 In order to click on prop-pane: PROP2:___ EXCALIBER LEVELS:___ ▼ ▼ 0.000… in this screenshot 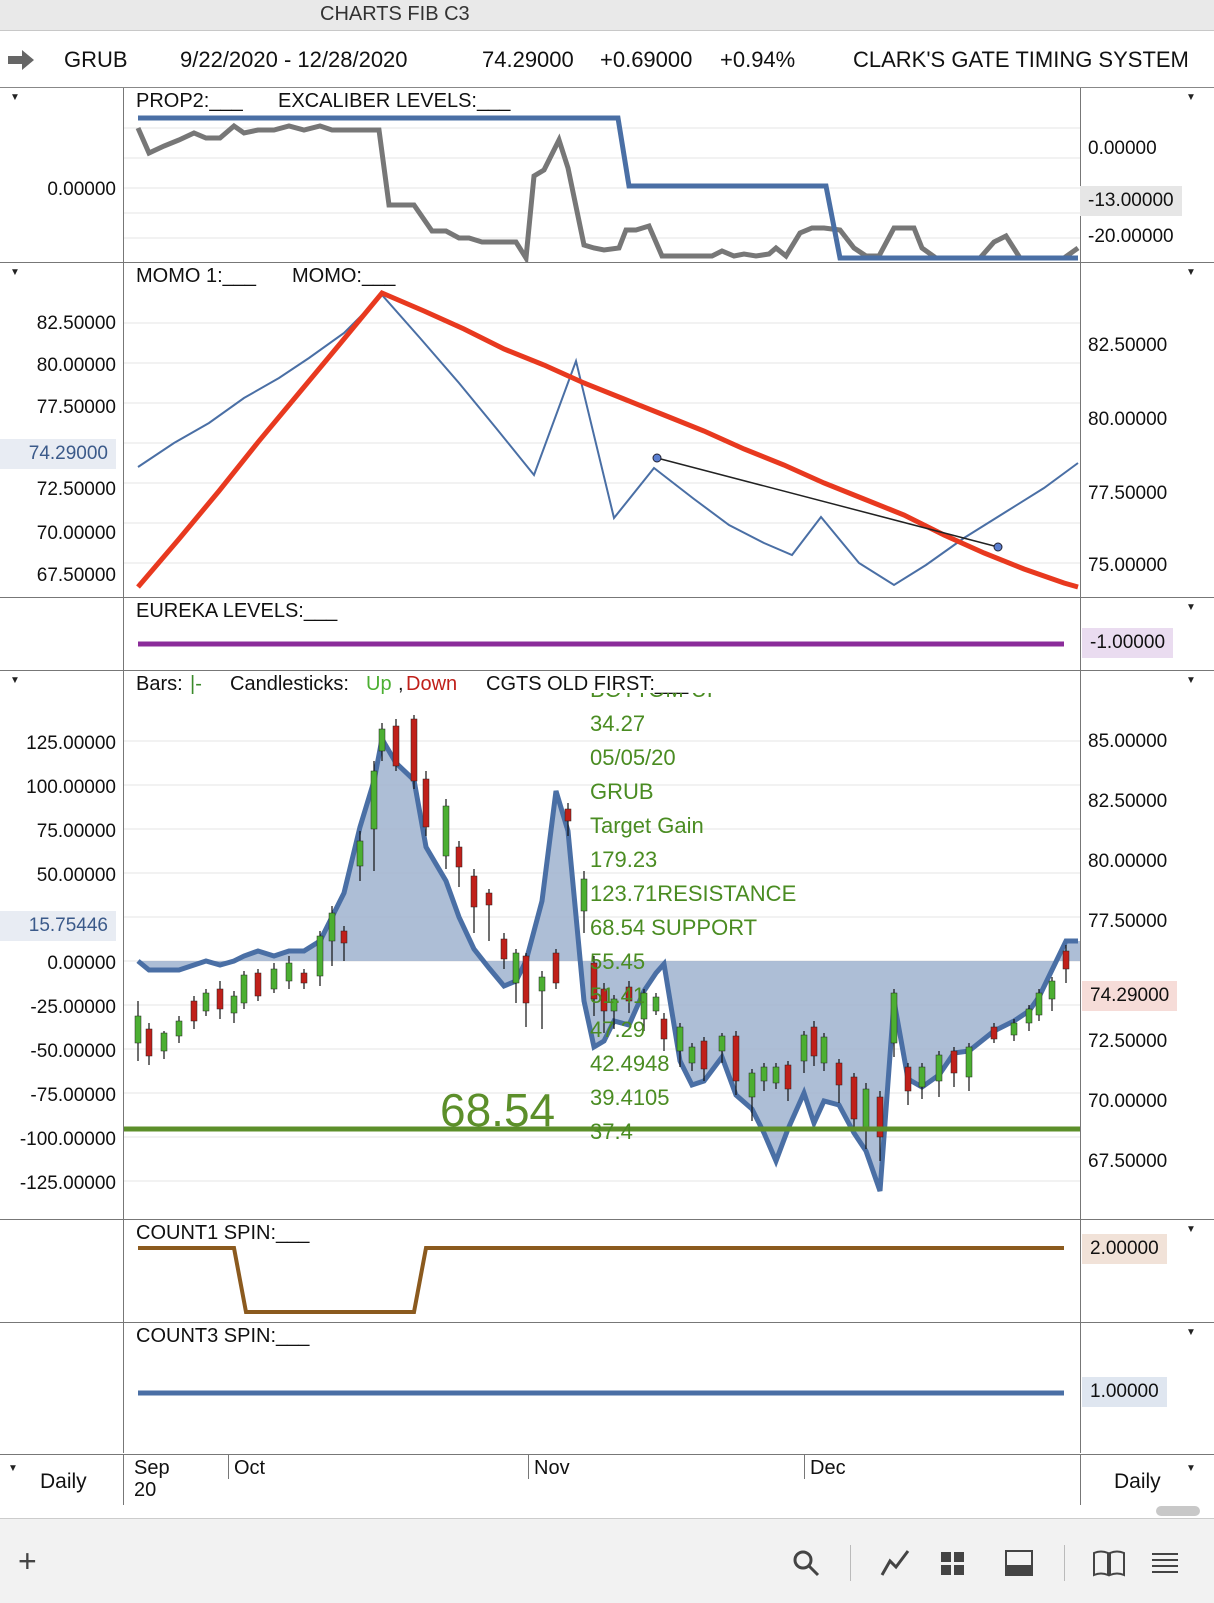, I will do `click(607, 175)`.